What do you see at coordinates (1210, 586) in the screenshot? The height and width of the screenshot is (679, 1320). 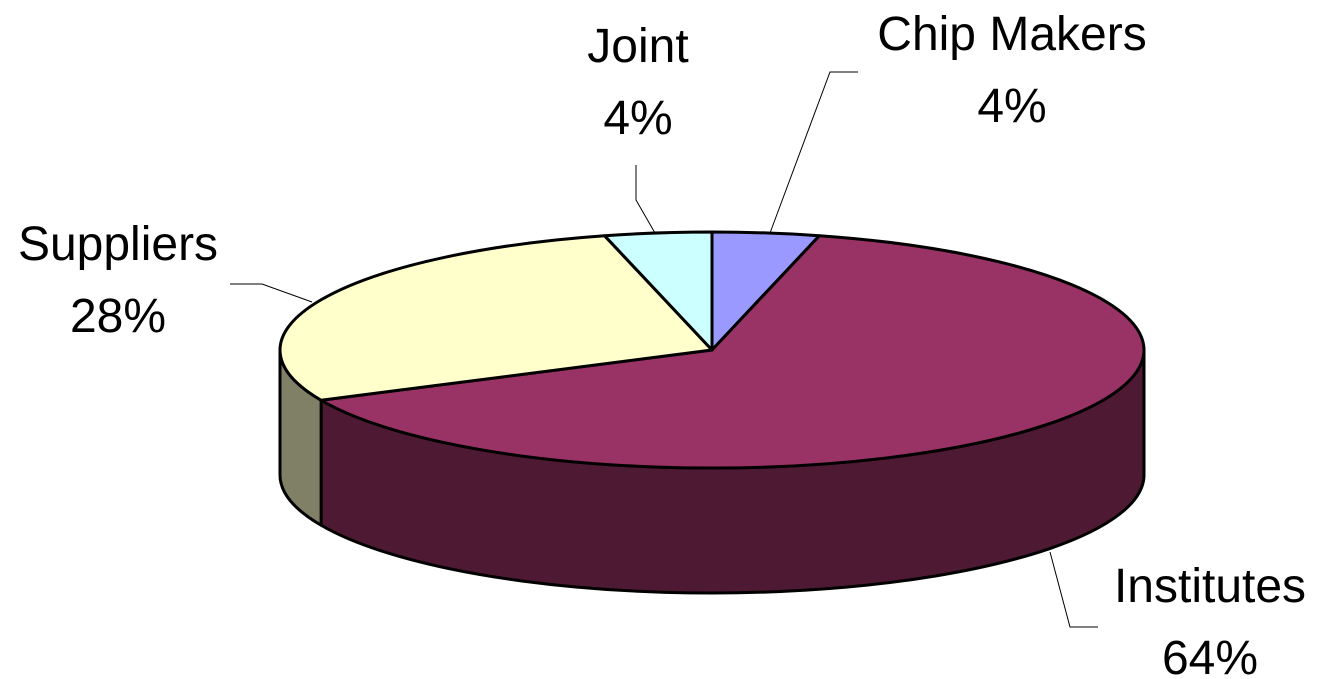 I see `label-institutes-name: Institutes` at bounding box center [1210, 586].